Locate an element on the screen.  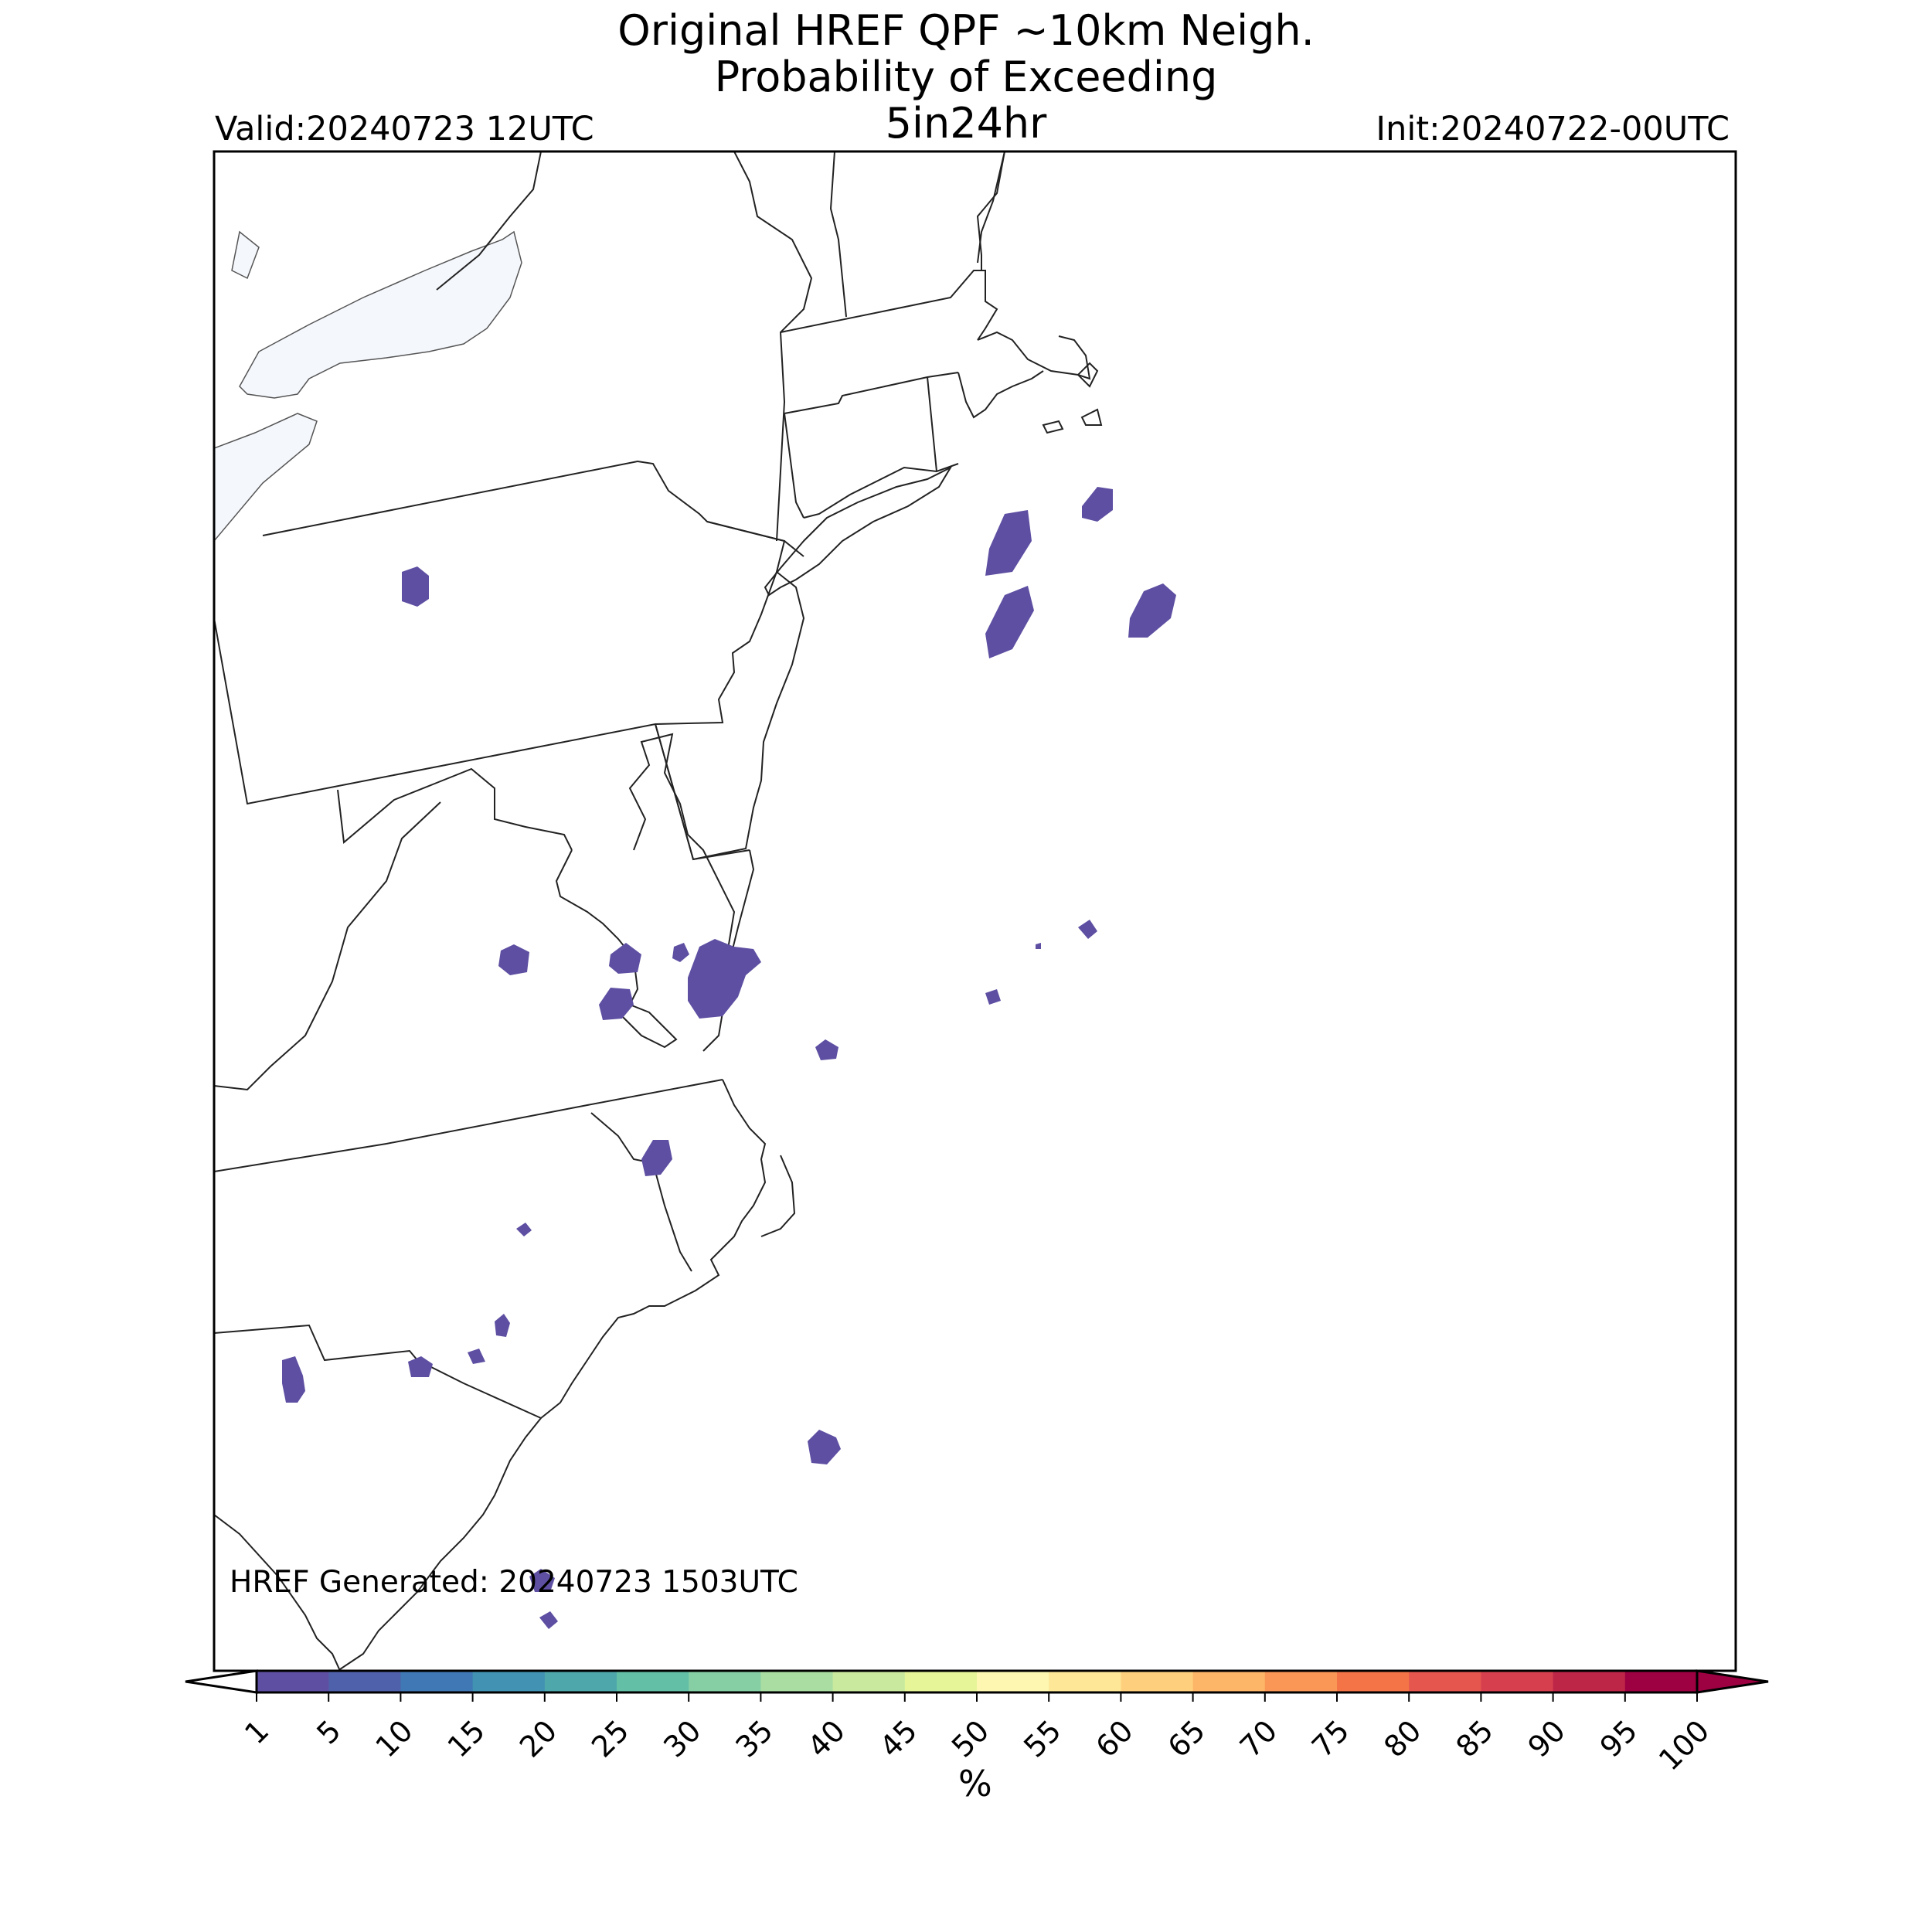
nc-sc-line is located at coordinates (378, 1371).